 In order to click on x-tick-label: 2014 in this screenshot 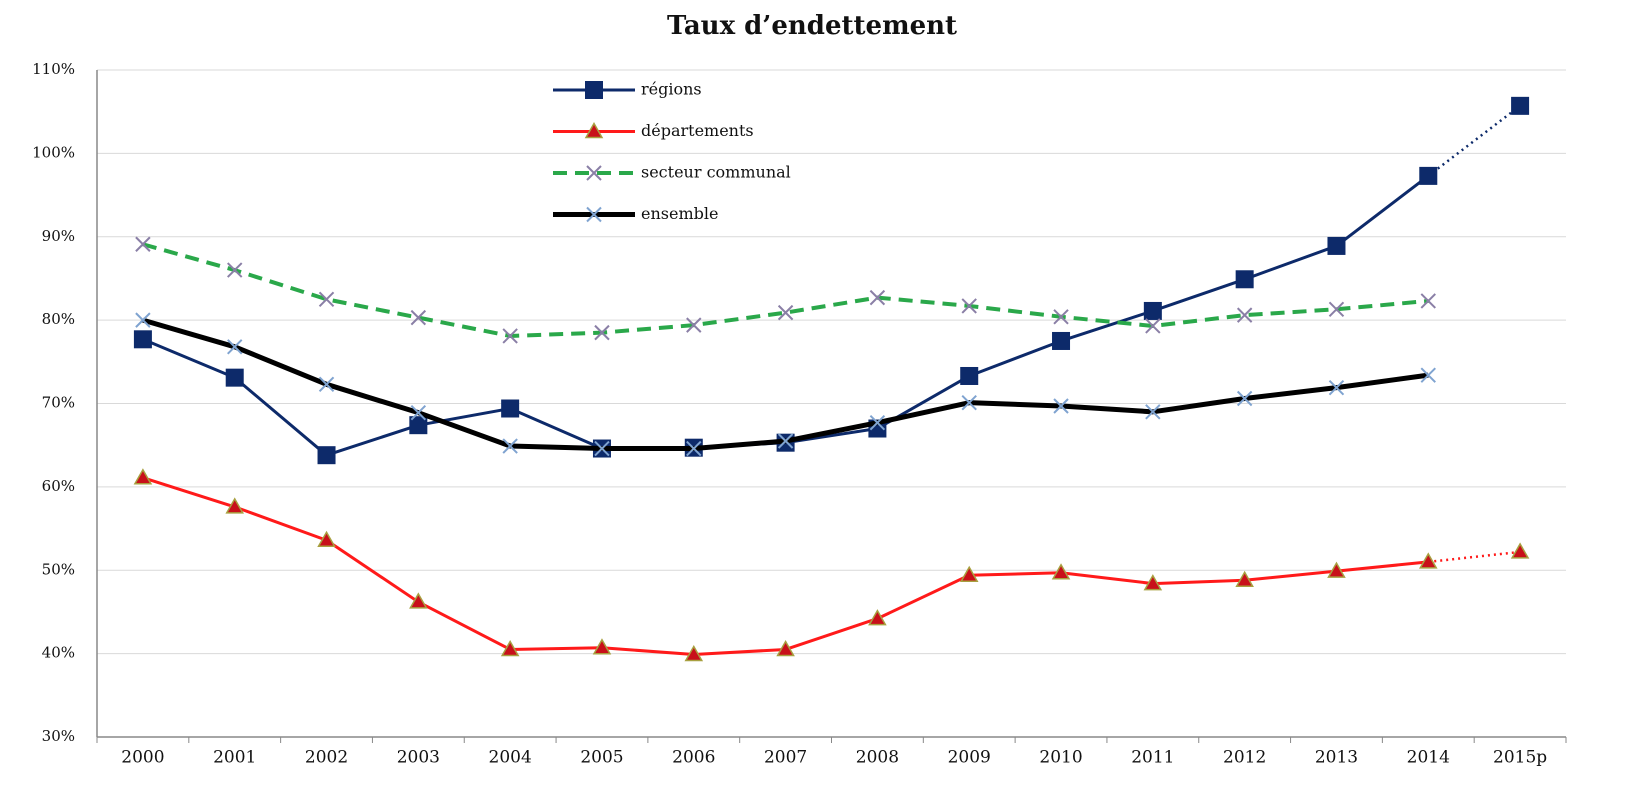, I will do `click(1428, 758)`.